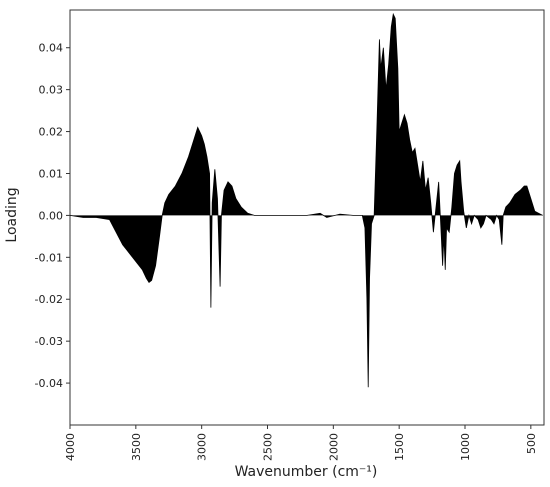 This screenshot has width=550, height=487. Describe the element at coordinates (465, 447) in the screenshot. I see `x-tick-label: 1000` at that location.